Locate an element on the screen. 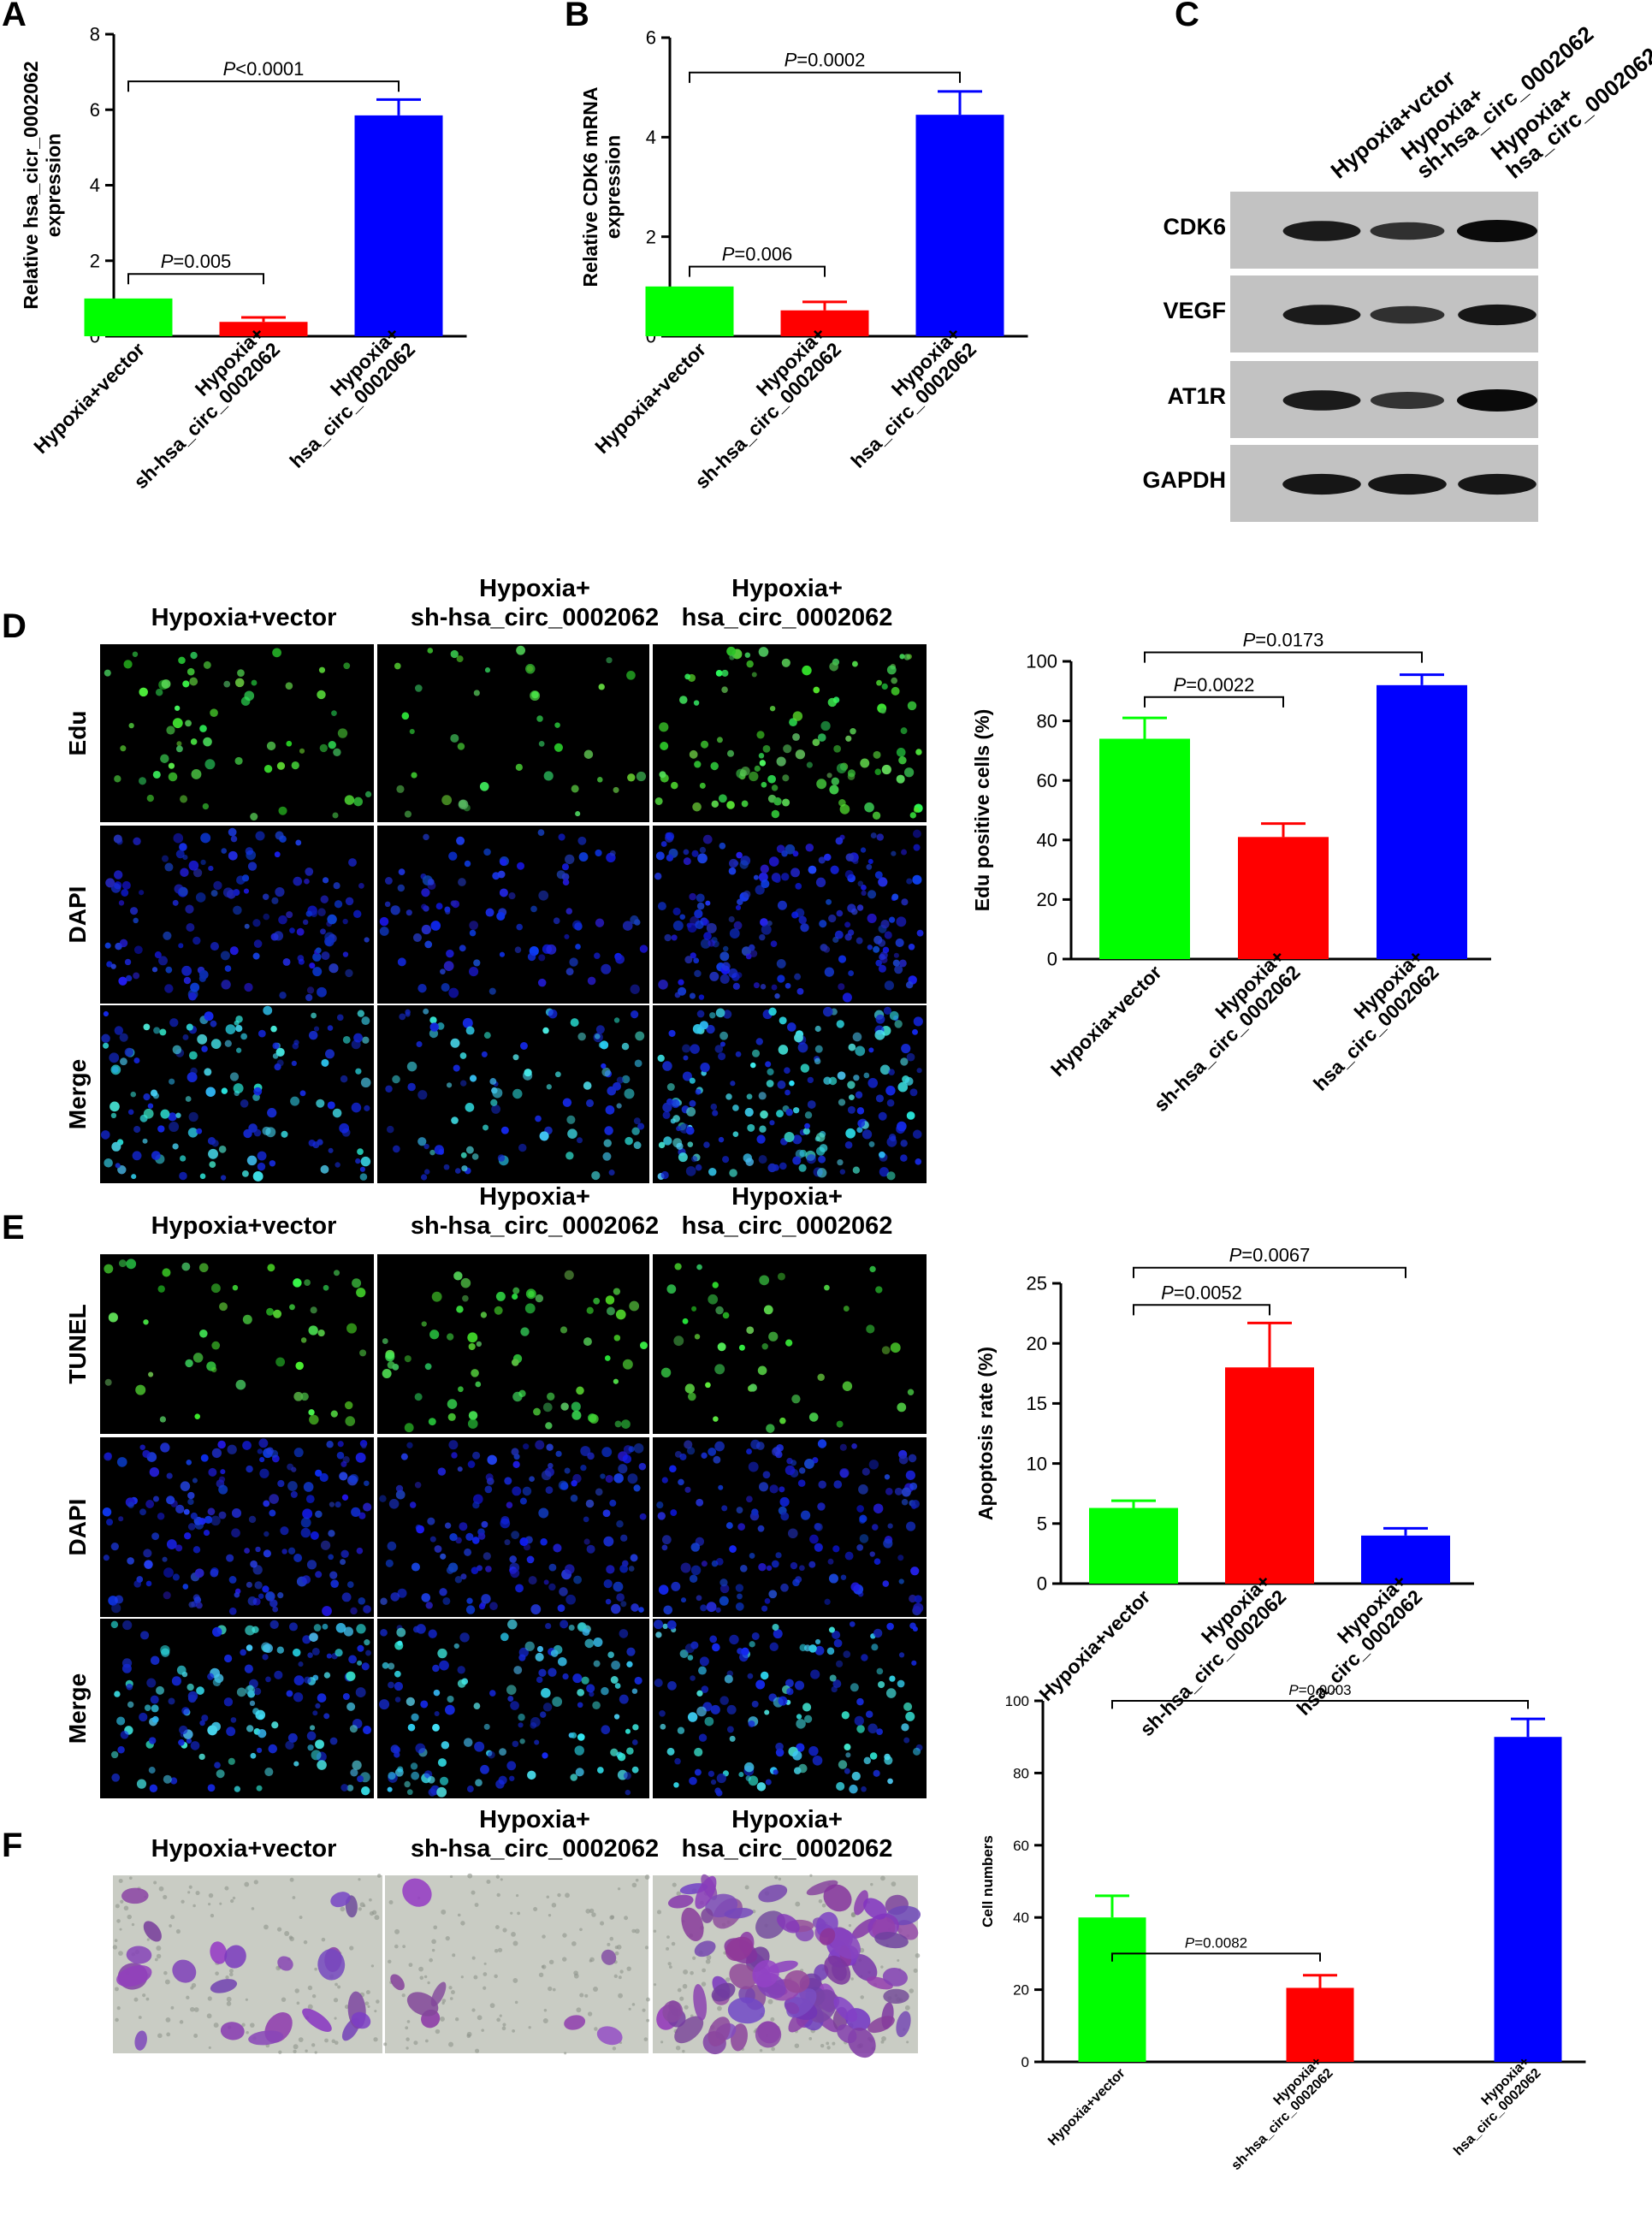 The width and height of the screenshot is (1652, 2221). column-header-vector: Hypoxia+vector is located at coordinates (244, 617).